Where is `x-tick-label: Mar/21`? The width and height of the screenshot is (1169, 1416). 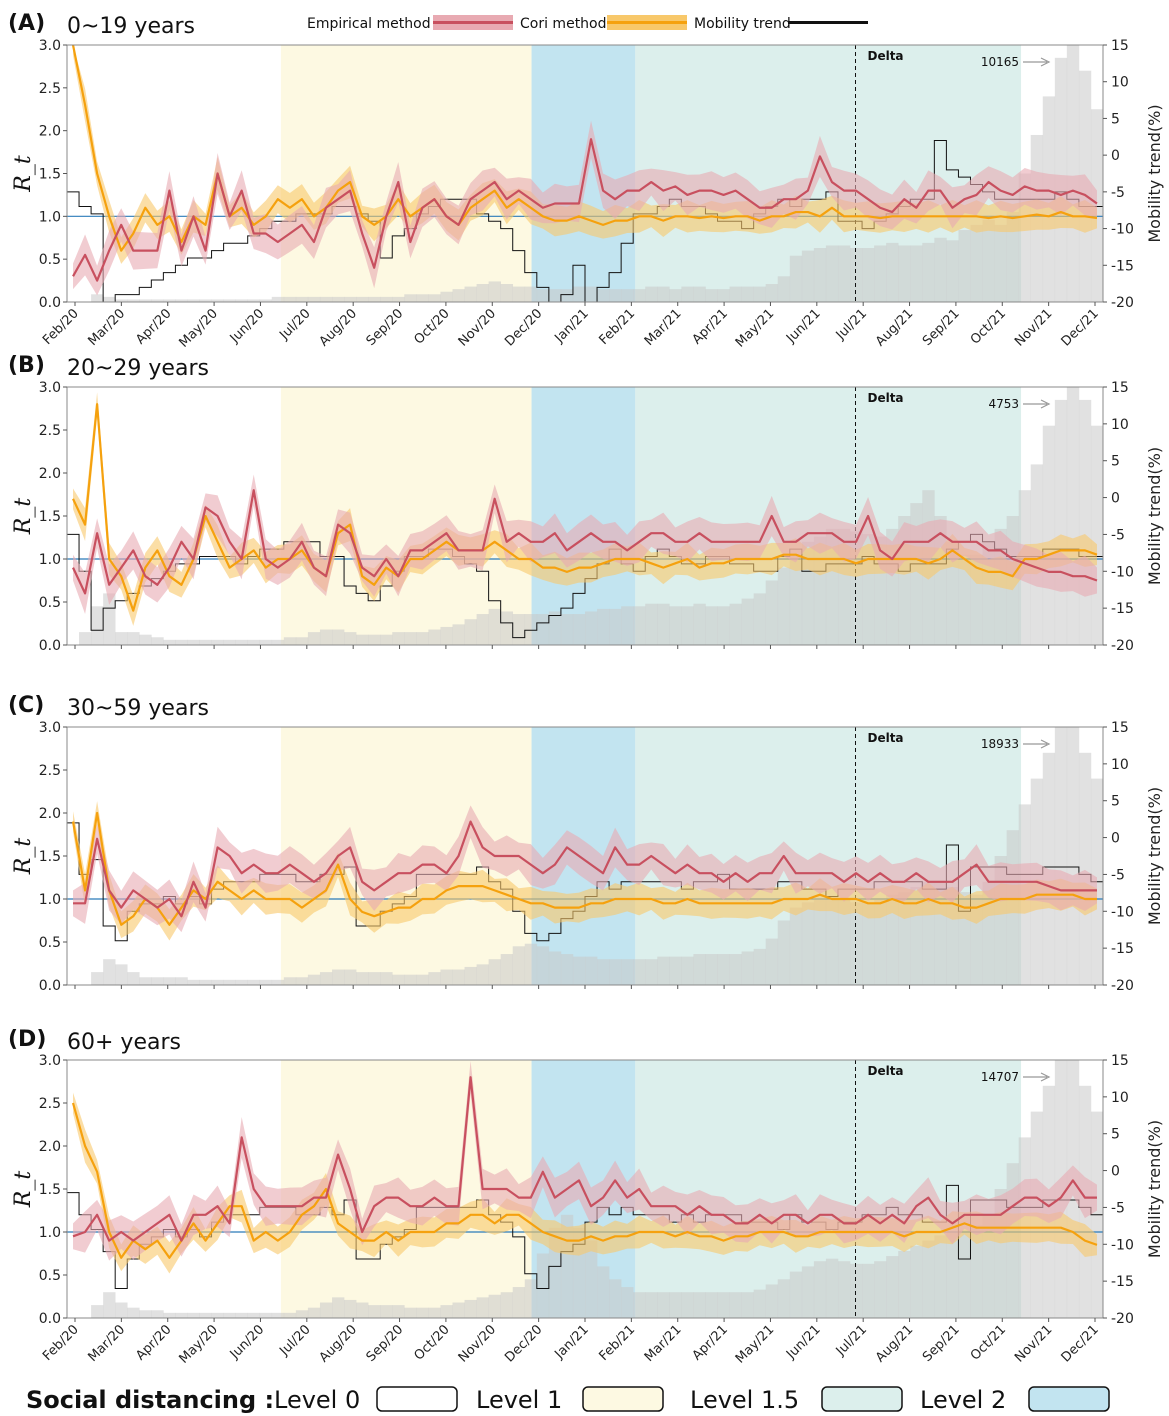 x-tick-label: Mar/21 is located at coordinates (663, 327).